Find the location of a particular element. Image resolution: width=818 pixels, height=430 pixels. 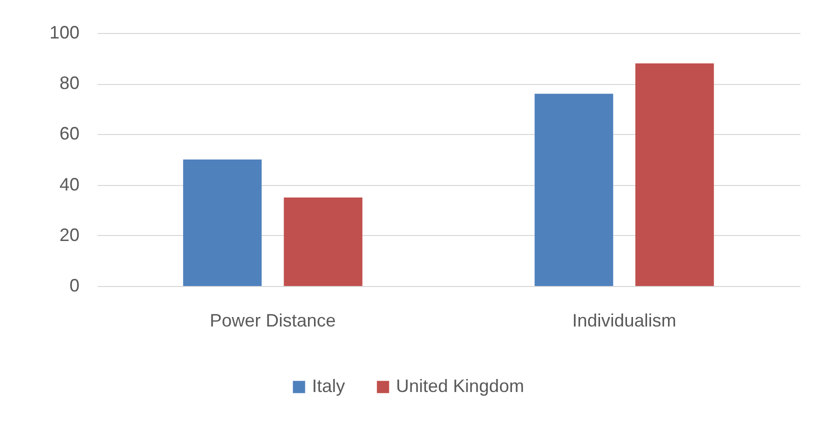

y-tick-label: 100 is located at coordinates (64, 32).